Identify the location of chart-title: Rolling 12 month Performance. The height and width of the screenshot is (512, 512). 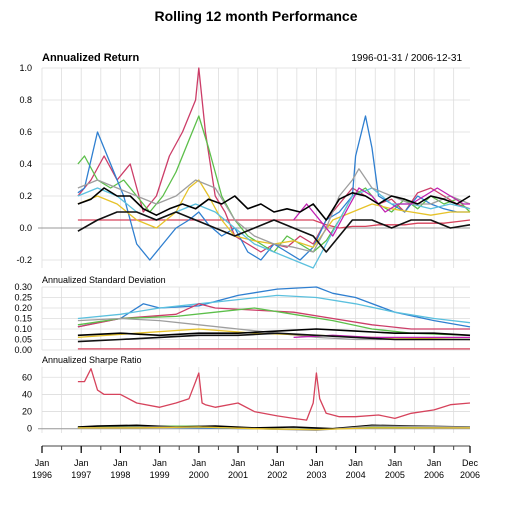
(255, 16).